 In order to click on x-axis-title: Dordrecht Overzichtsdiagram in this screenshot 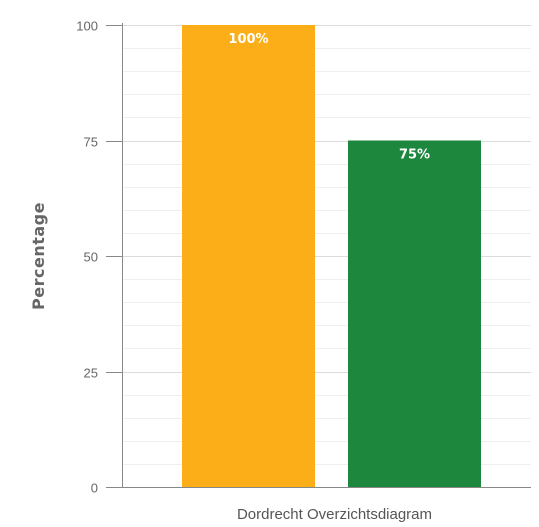, I will do `click(334, 514)`.